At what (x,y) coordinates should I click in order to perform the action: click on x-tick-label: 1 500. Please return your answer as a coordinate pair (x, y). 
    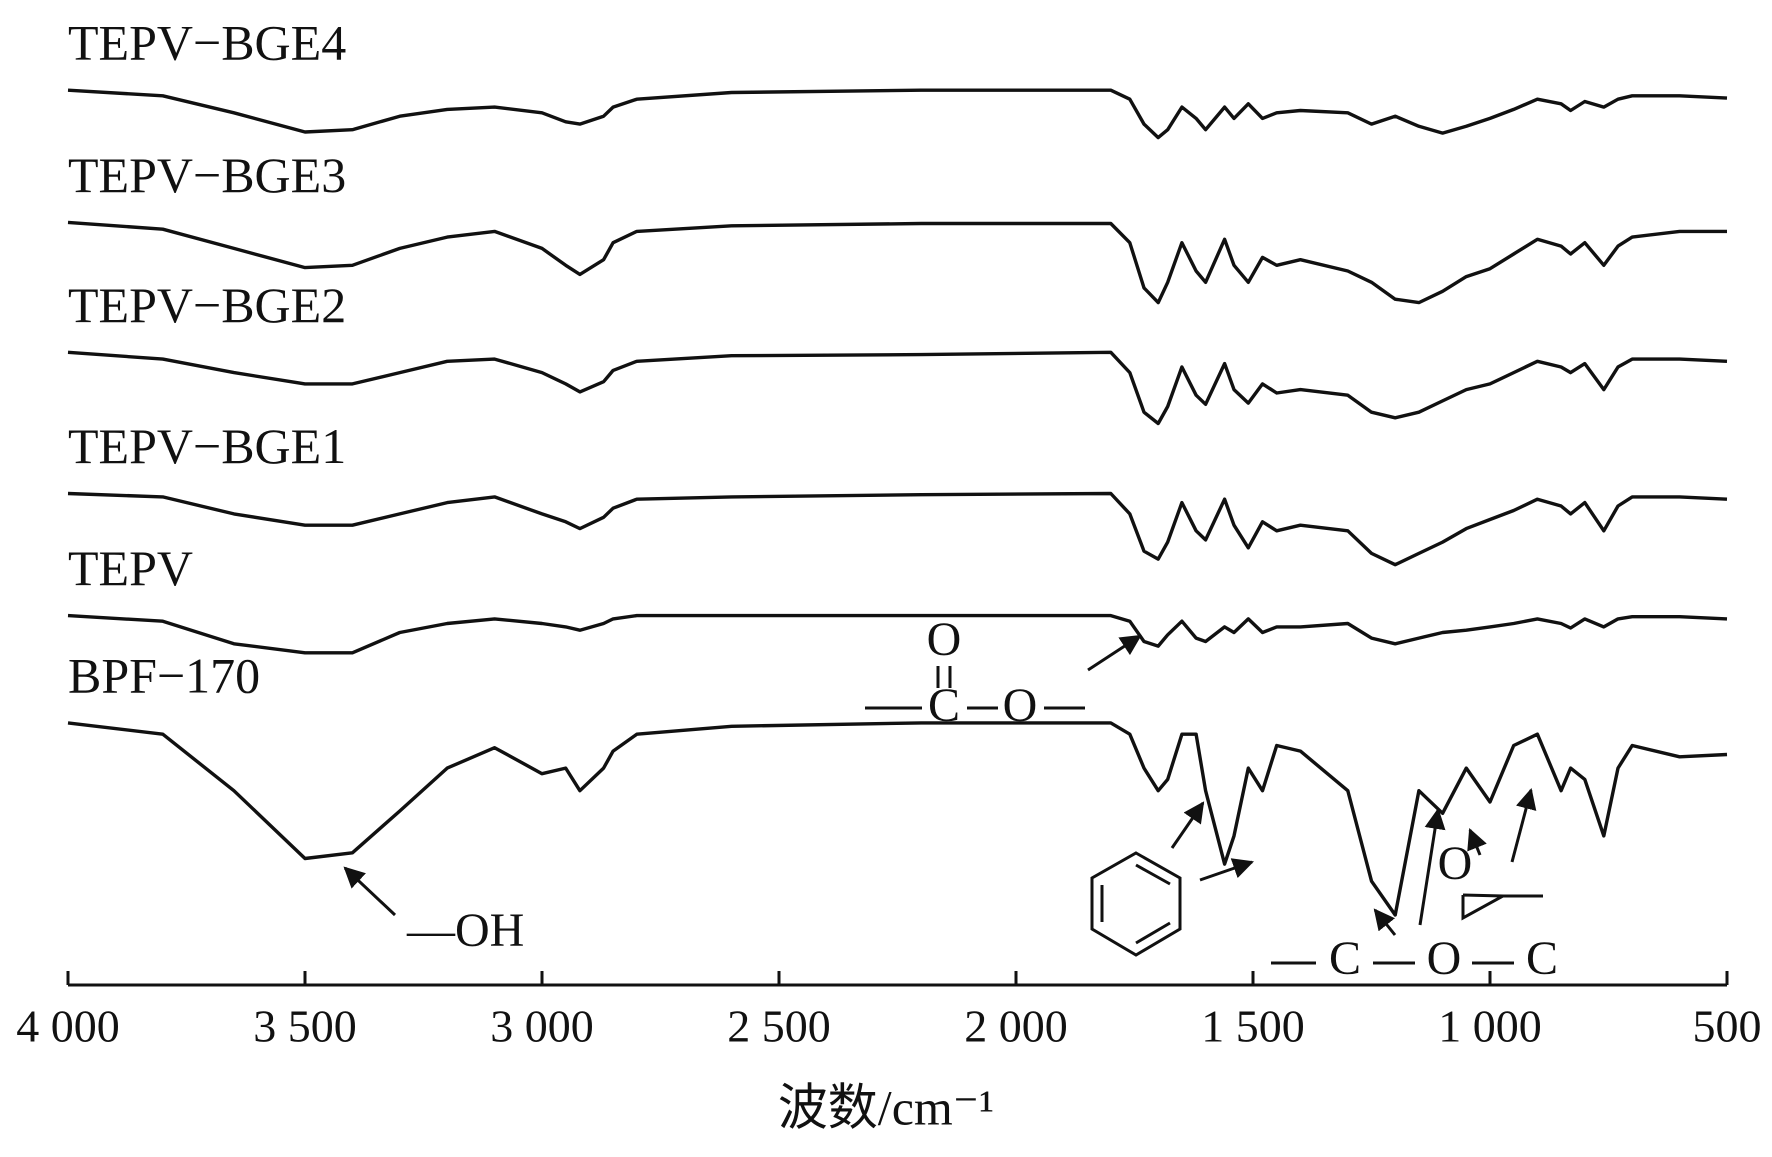
    Looking at the image, I should click on (1253, 1026).